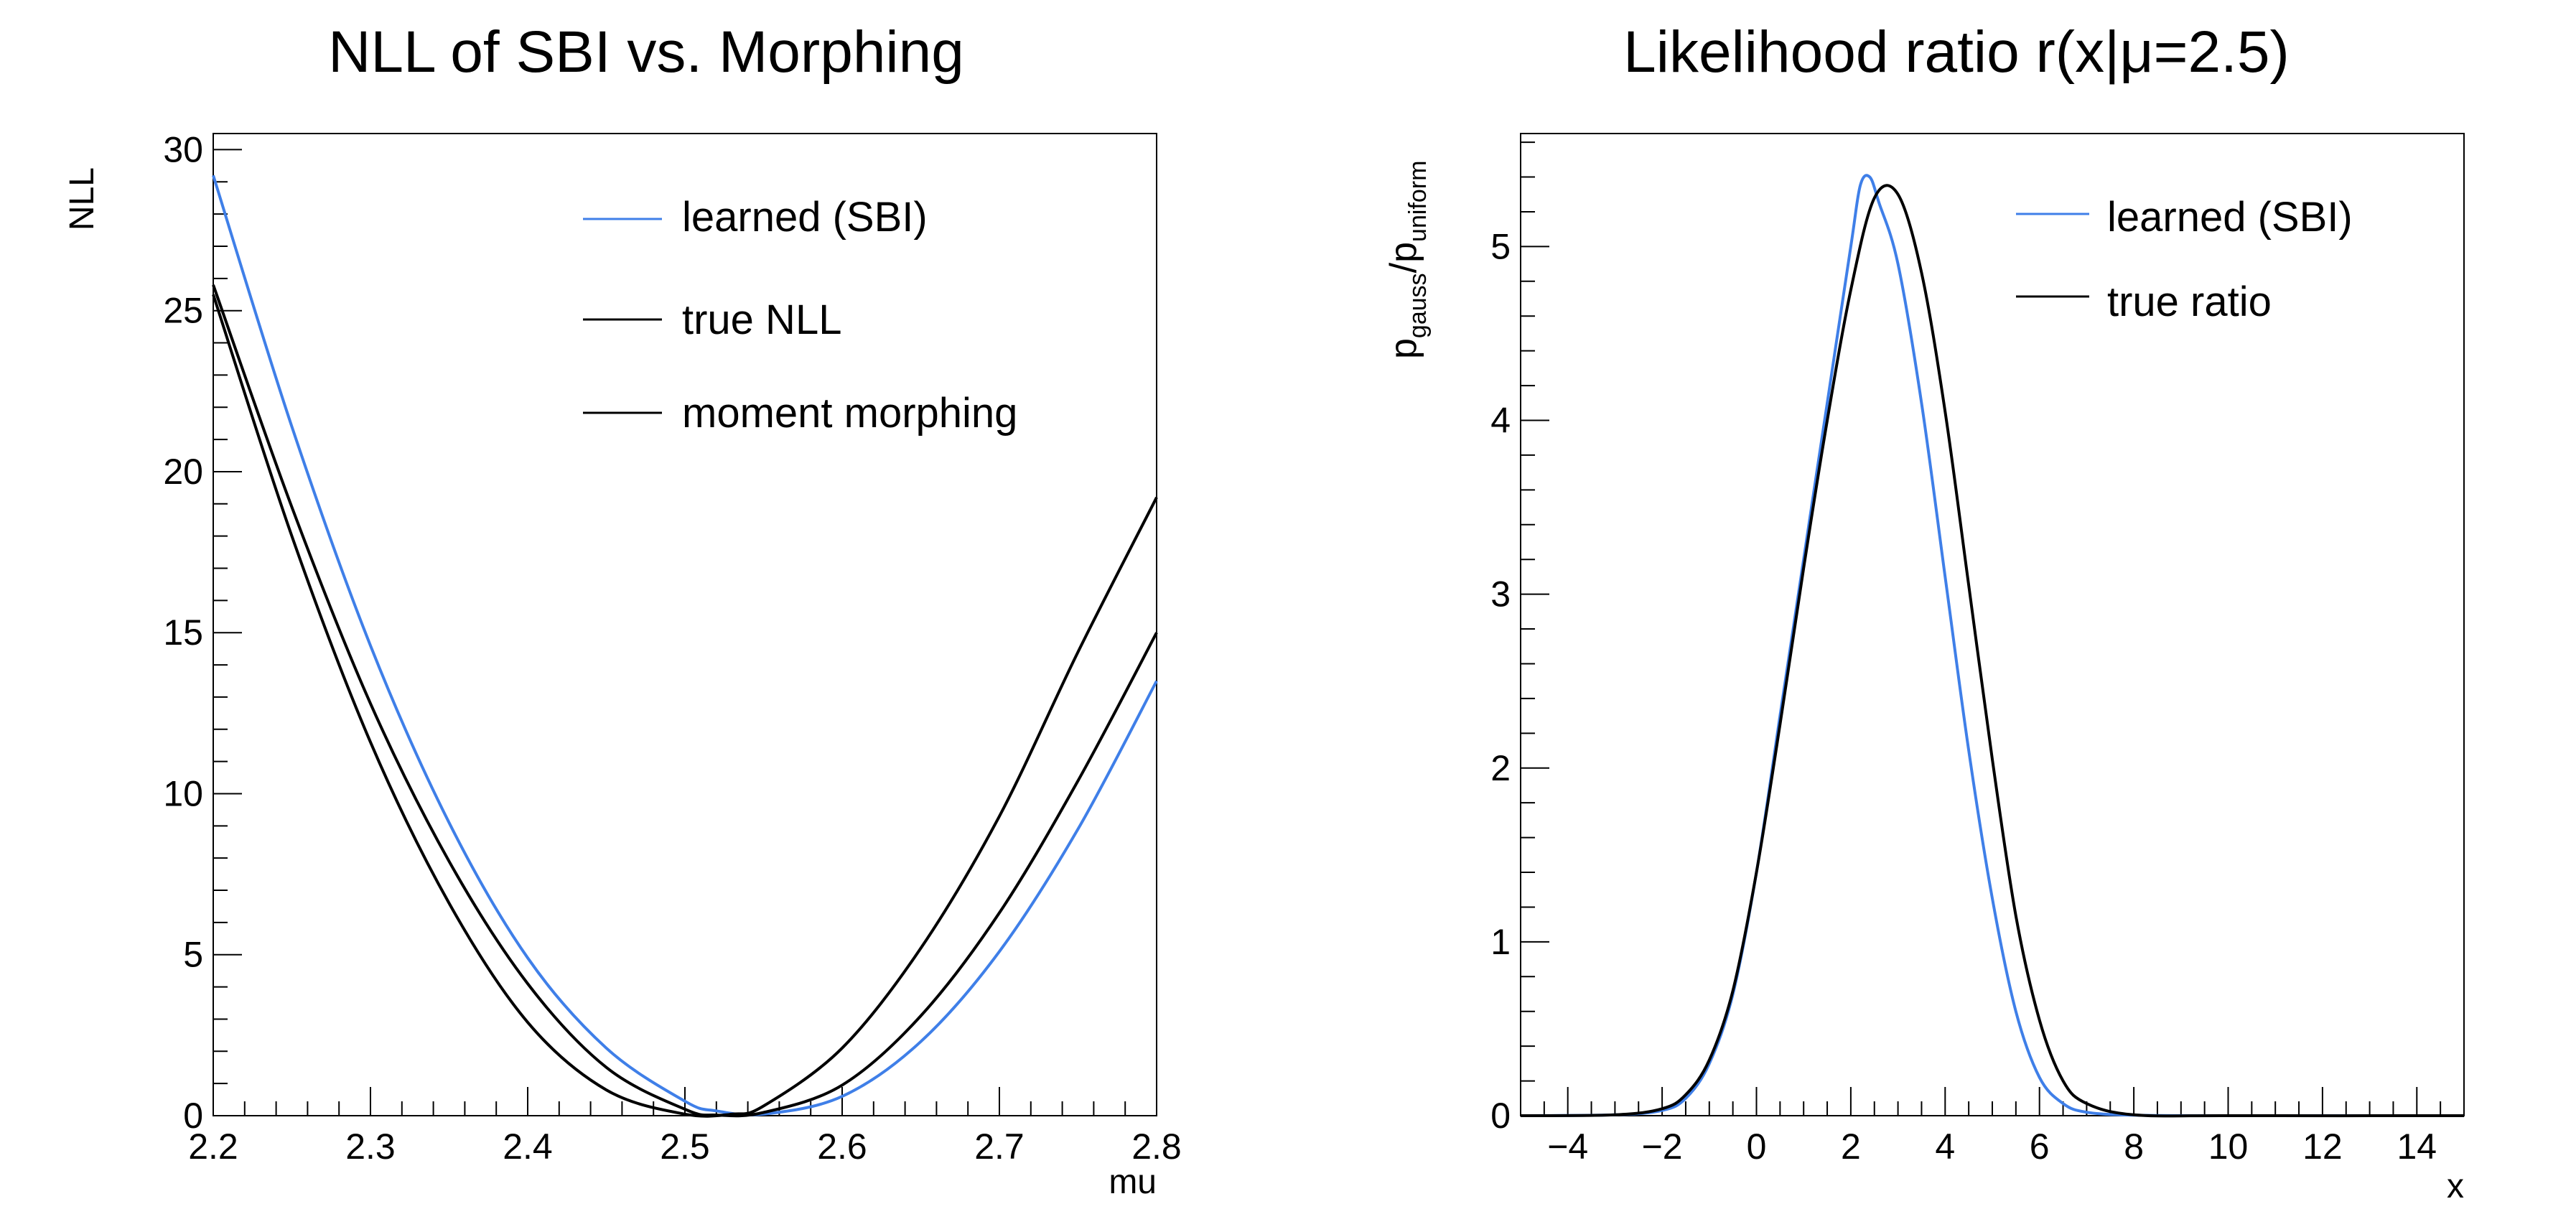 Image resolution: width=2576 pixels, height=1232 pixels. What do you see at coordinates (213, 1146) in the screenshot?
I see `x-tick-label: 2.2` at bounding box center [213, 1146].